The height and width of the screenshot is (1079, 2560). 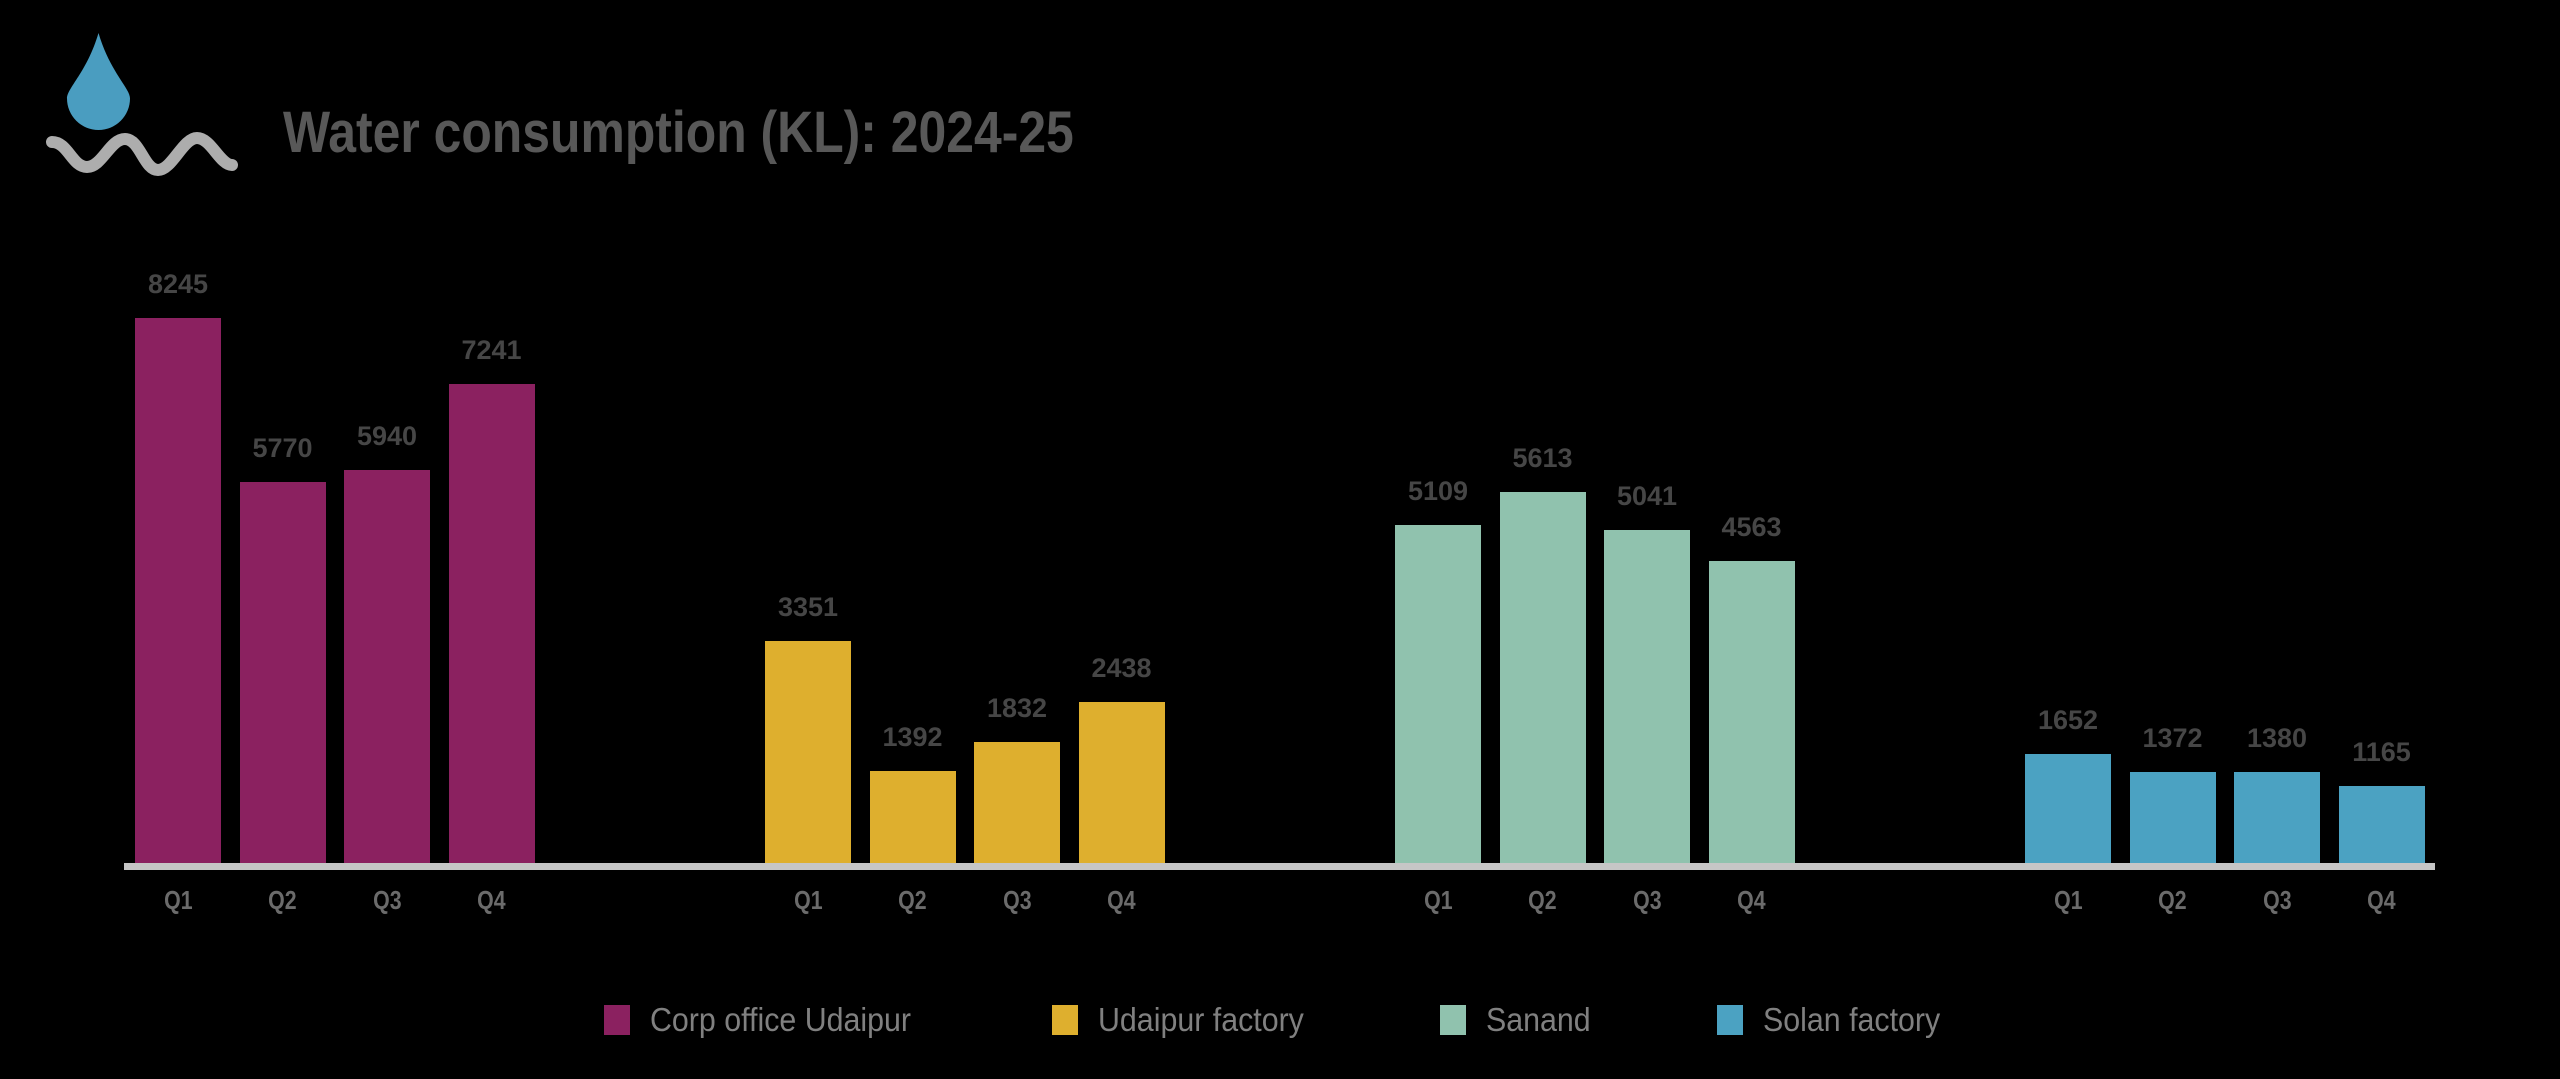 I want to click on bar-value-label: 1652, so click(x=2068, y=719).